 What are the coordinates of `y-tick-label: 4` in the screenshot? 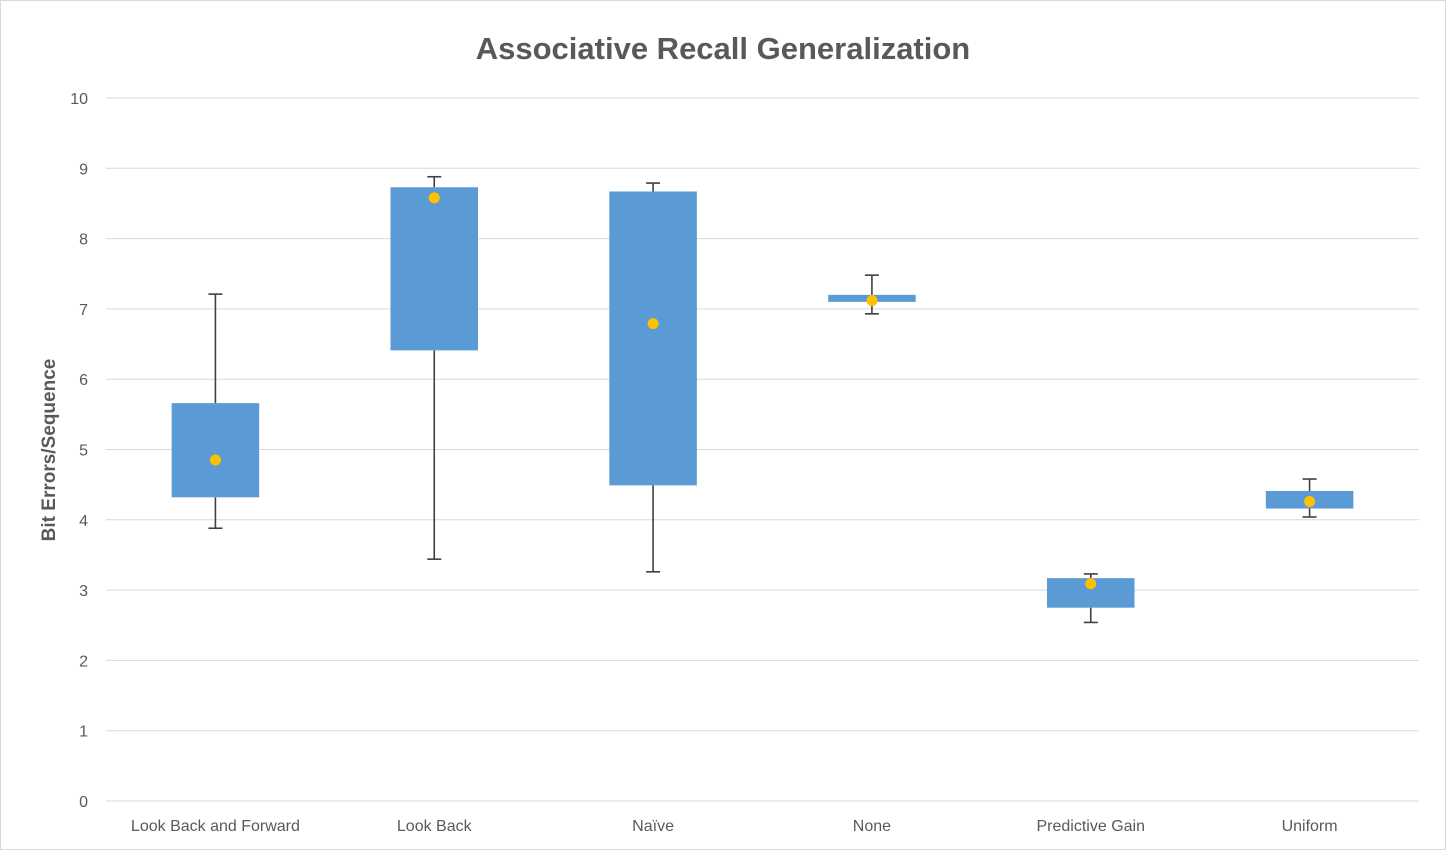 It's located at (83, 521).